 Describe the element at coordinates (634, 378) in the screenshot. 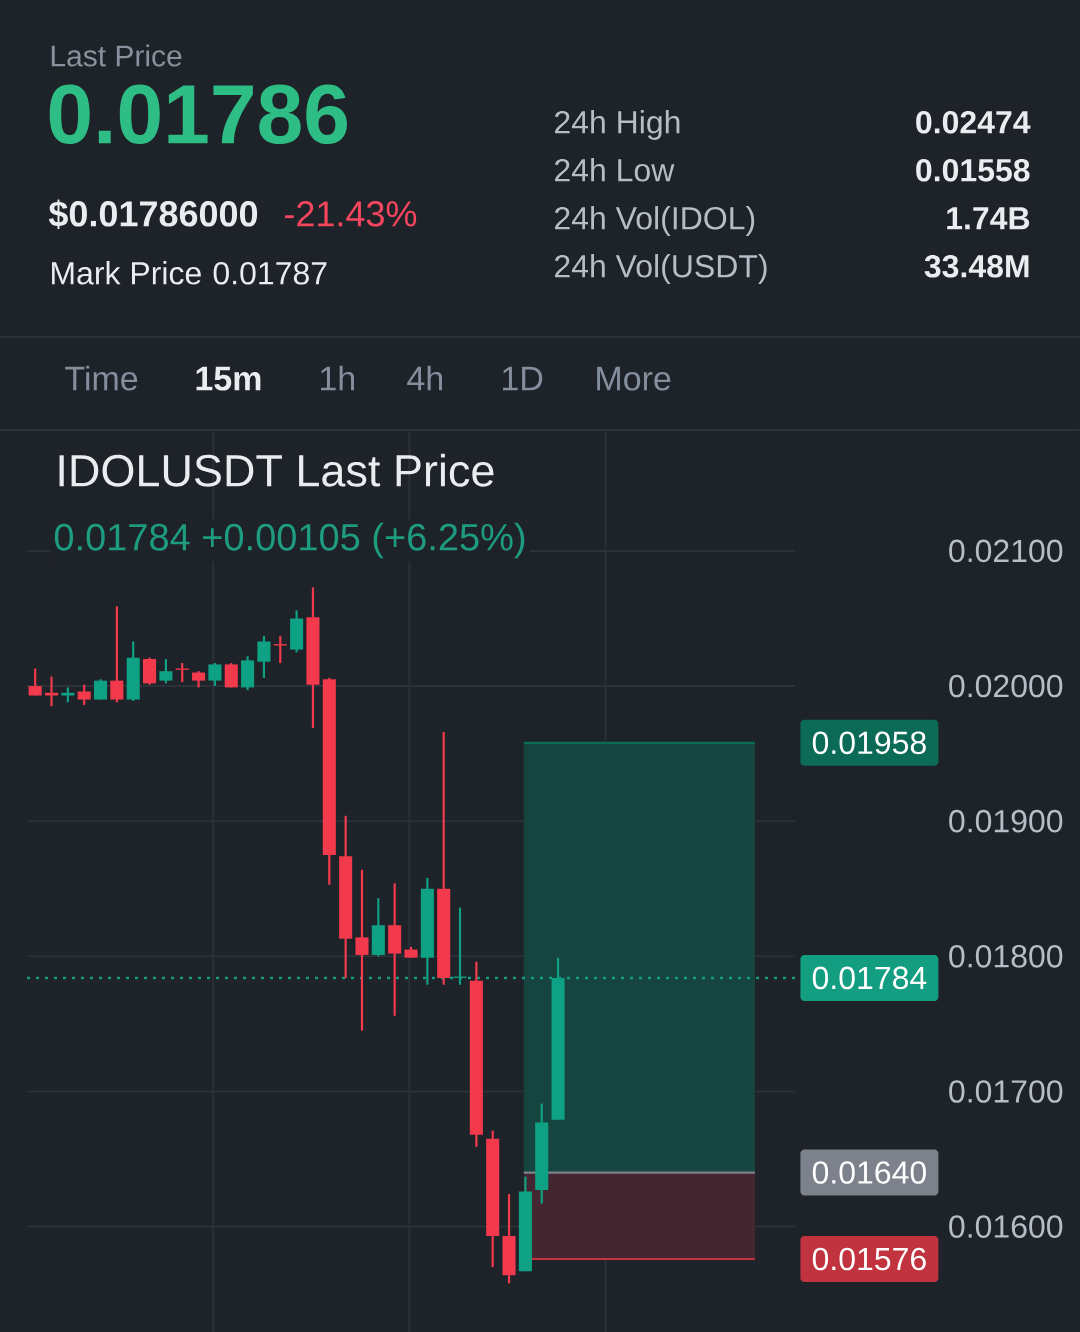

I see `text: More` at that location.